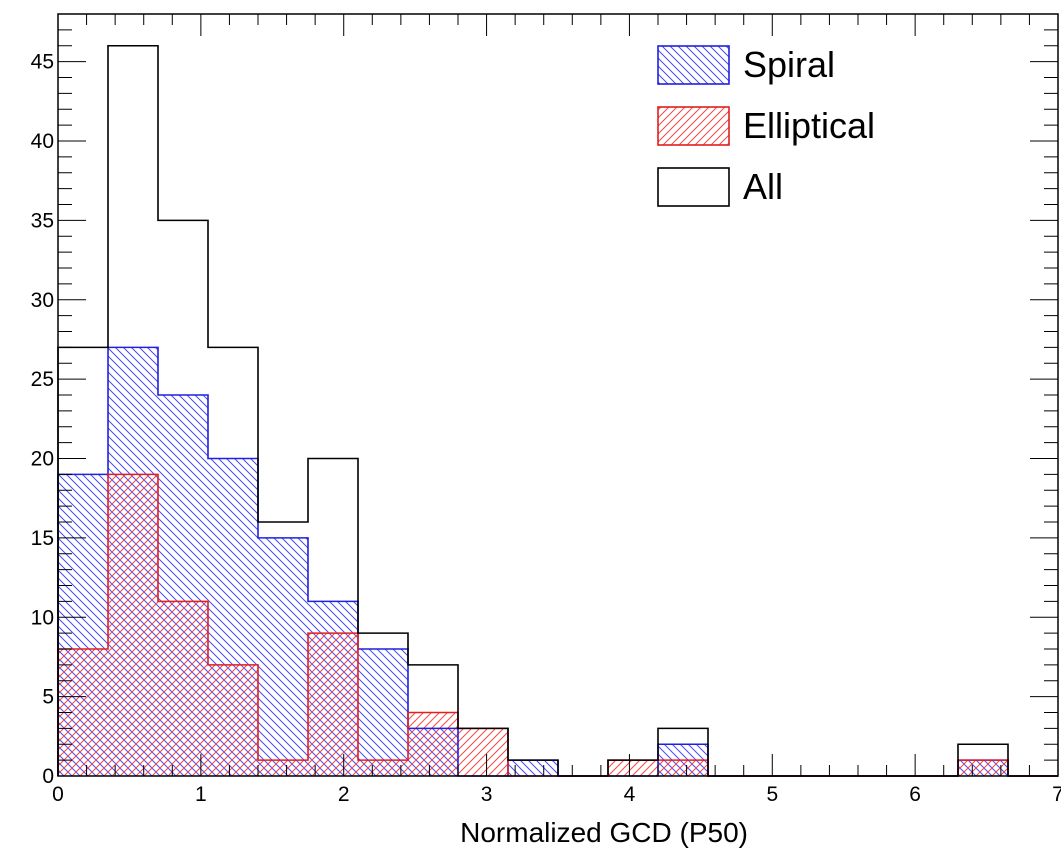 Image resolution: width=1061 pixels, height=853 pixels. Describe the element at coordinates (772, 794) in the screenshot. I see `x-tick-label: 5` at that location.